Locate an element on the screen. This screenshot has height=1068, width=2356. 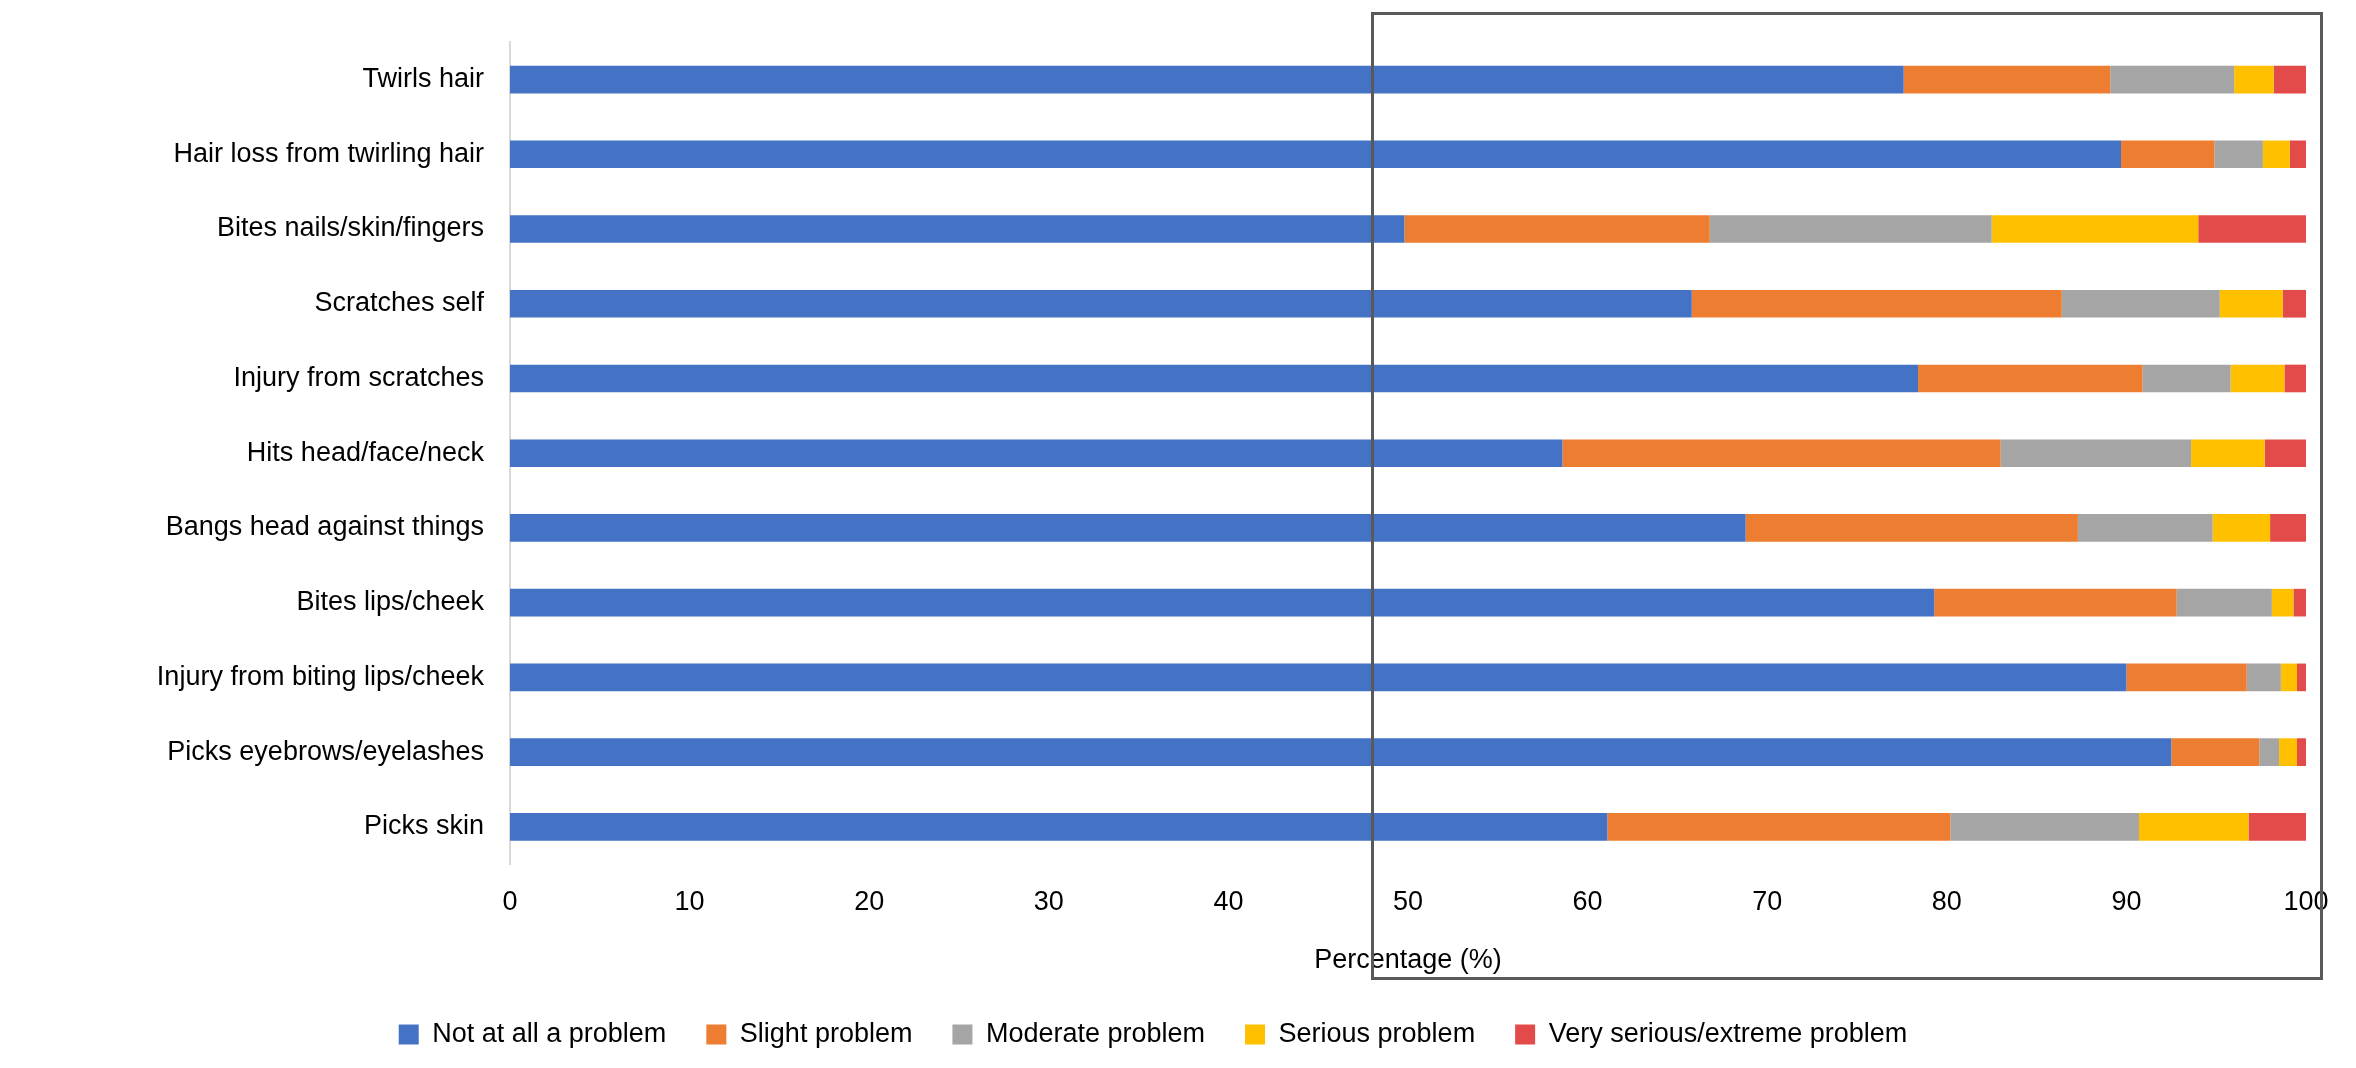
y-tick-label: Picks eyebrows/eyelashes is located at coordinates (325, 750).